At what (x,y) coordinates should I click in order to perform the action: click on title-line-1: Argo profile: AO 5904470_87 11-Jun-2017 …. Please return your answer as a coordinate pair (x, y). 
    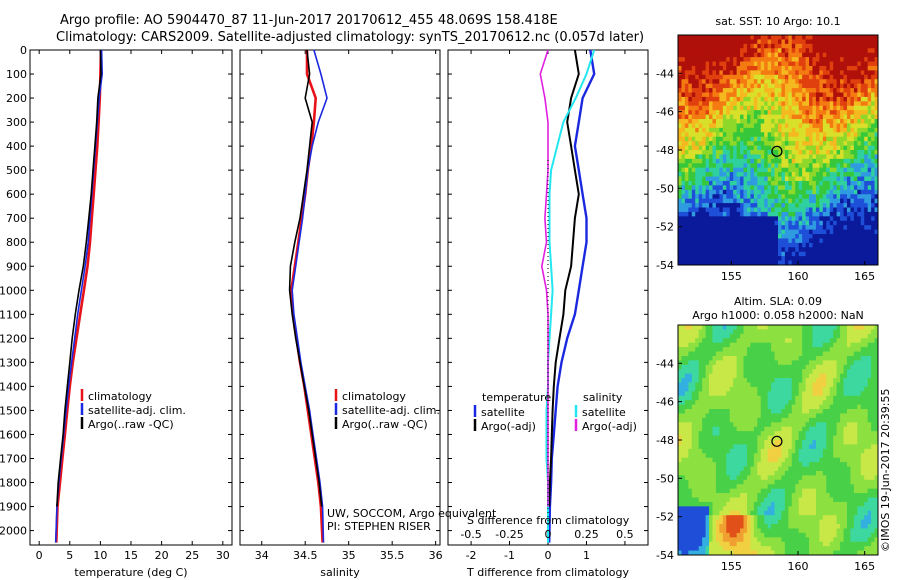
    Looking at the image, I should click on (309, 20).